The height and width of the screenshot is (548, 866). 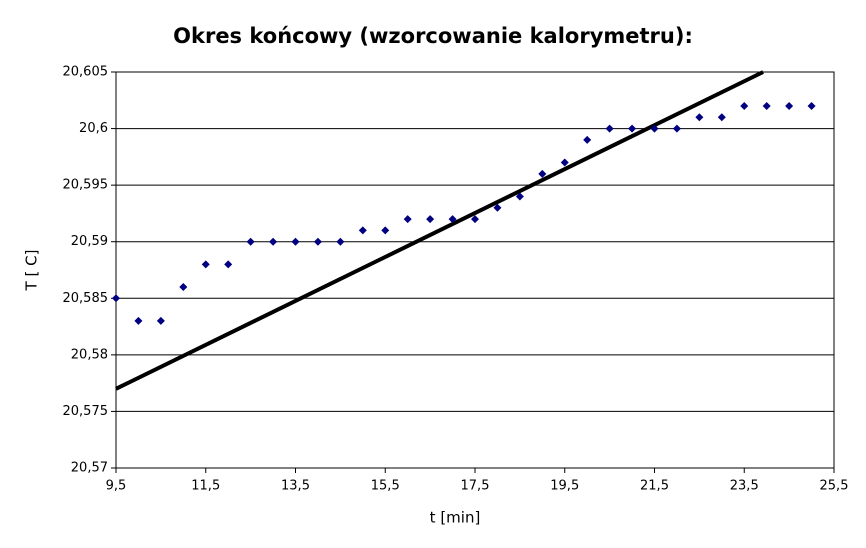 I want to click on y-tick-label: 20,595, so click(x=86, y=185).